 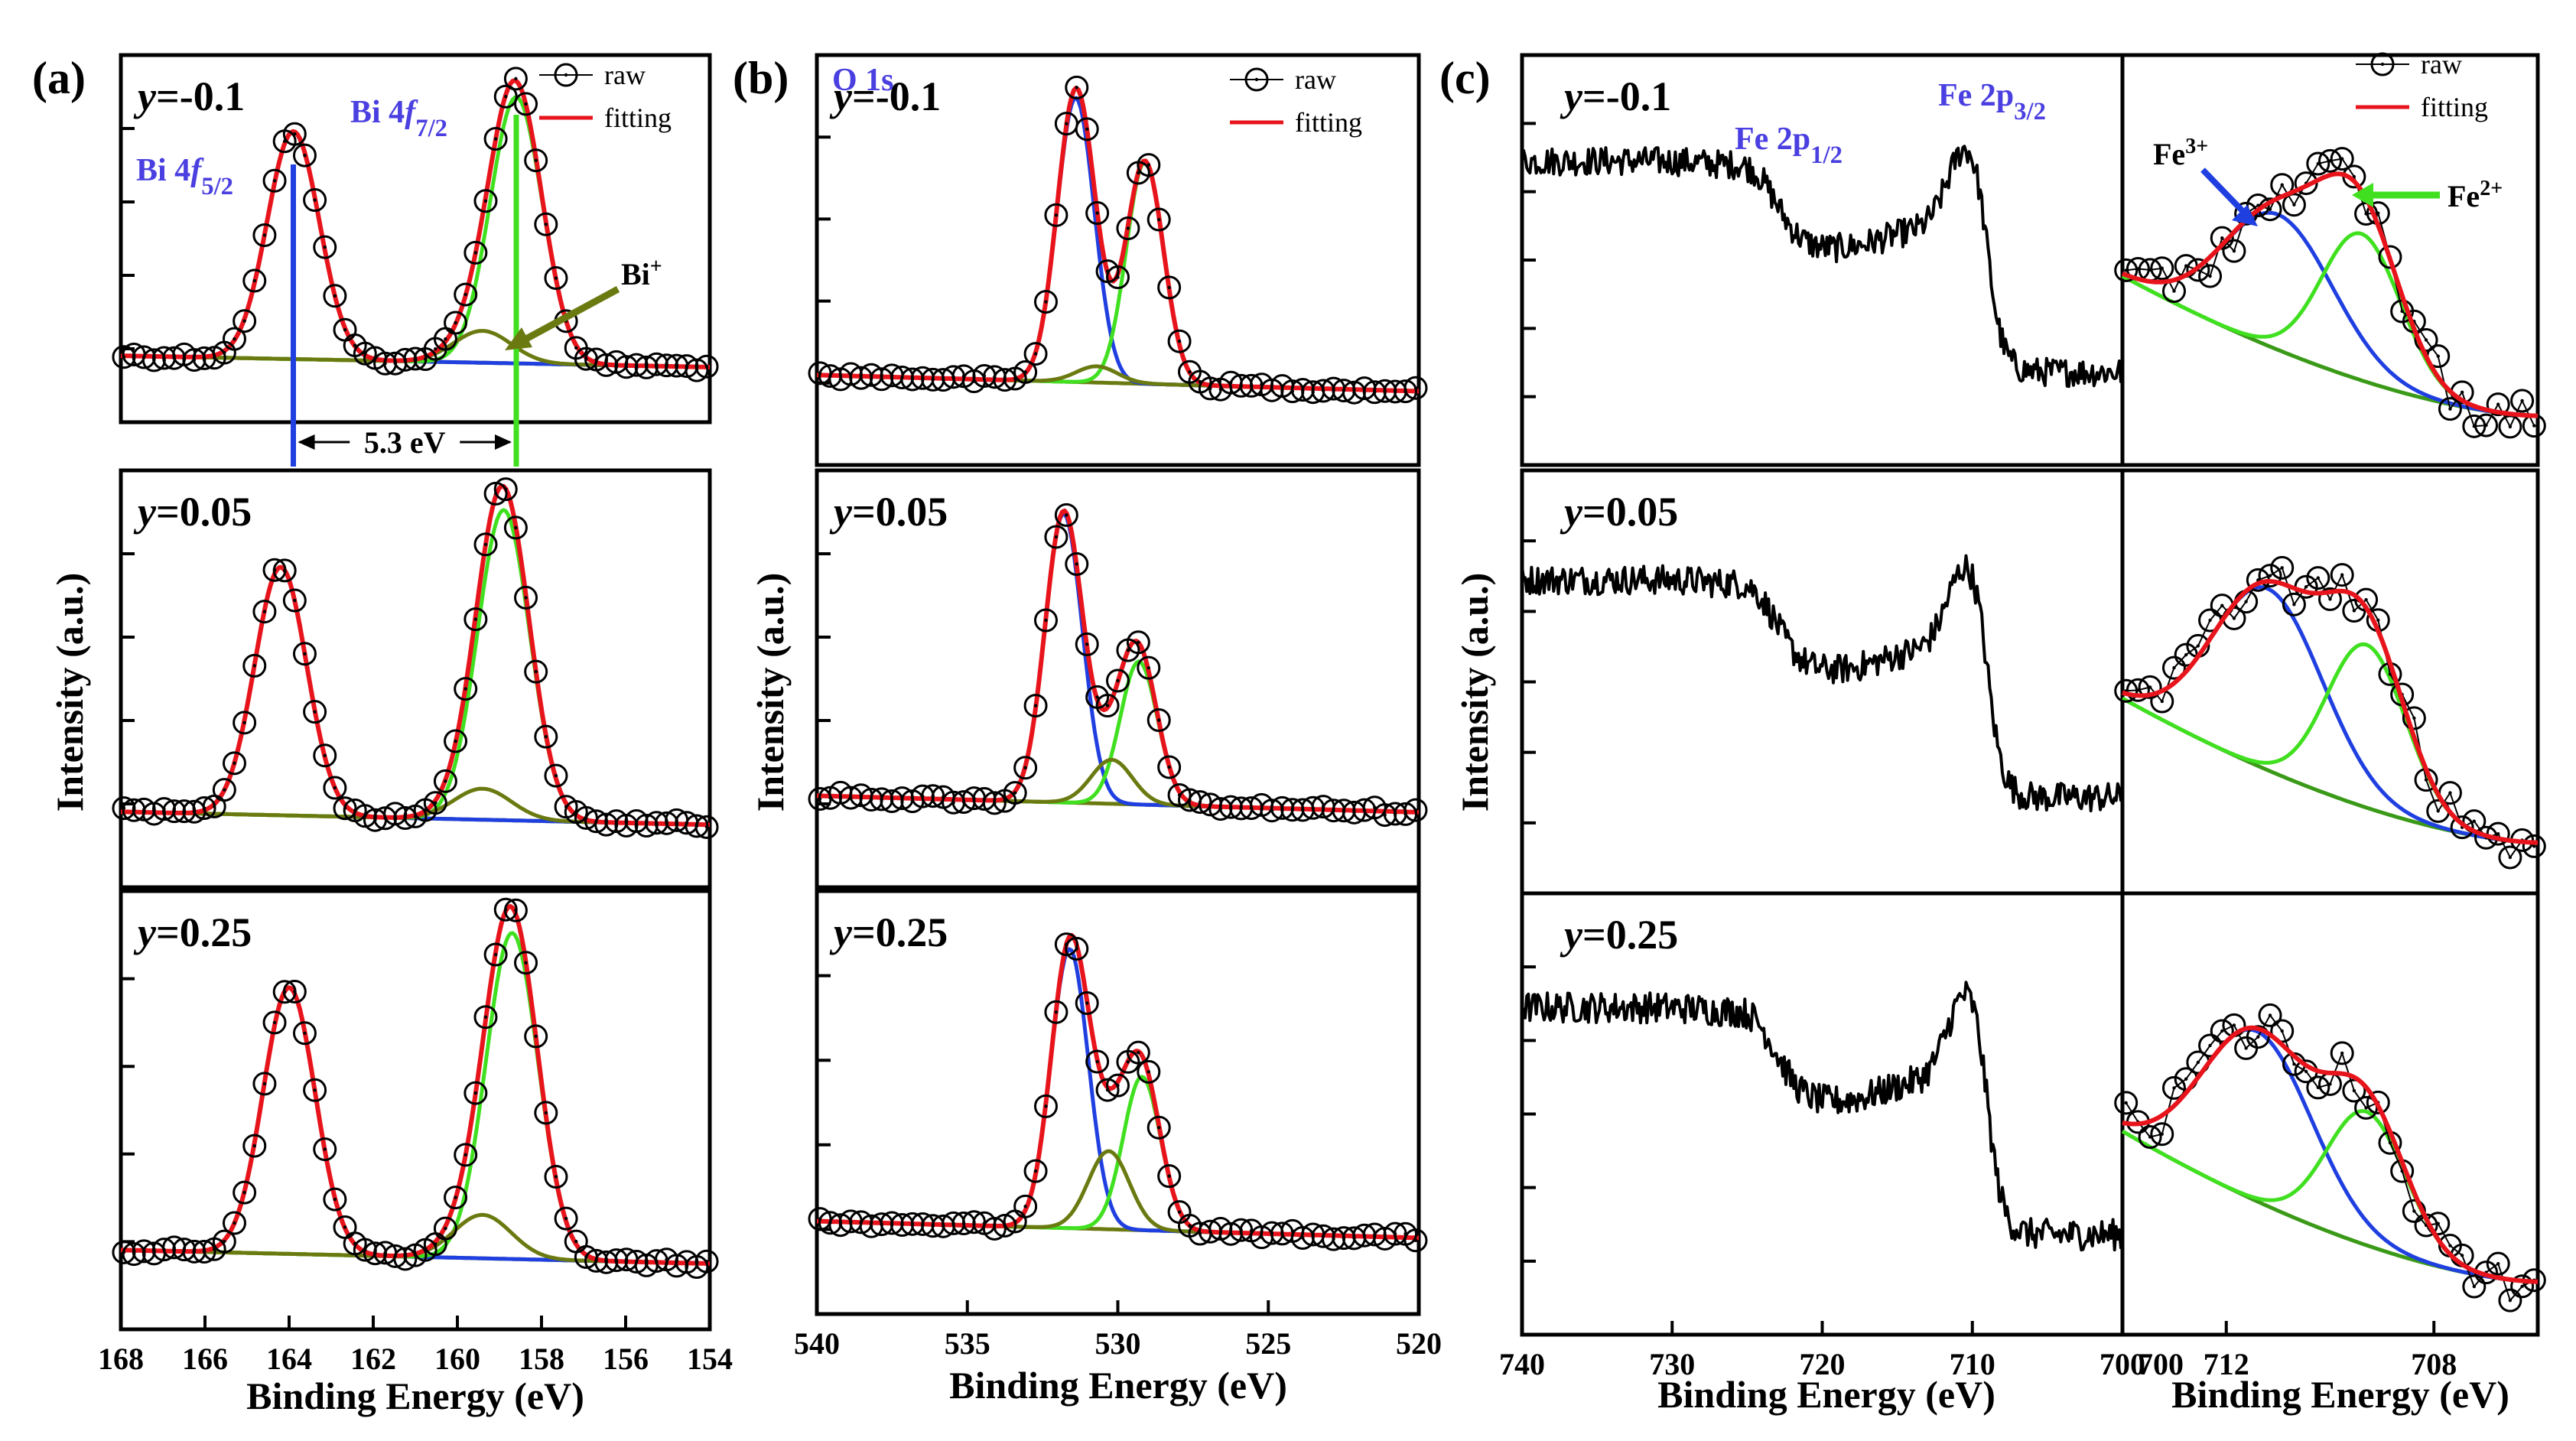 What do you see at coordinates (69, 693) in the screenshot?
I see `y-axis-label: Intensity (a.u.)` at bounding box center [69, 693].